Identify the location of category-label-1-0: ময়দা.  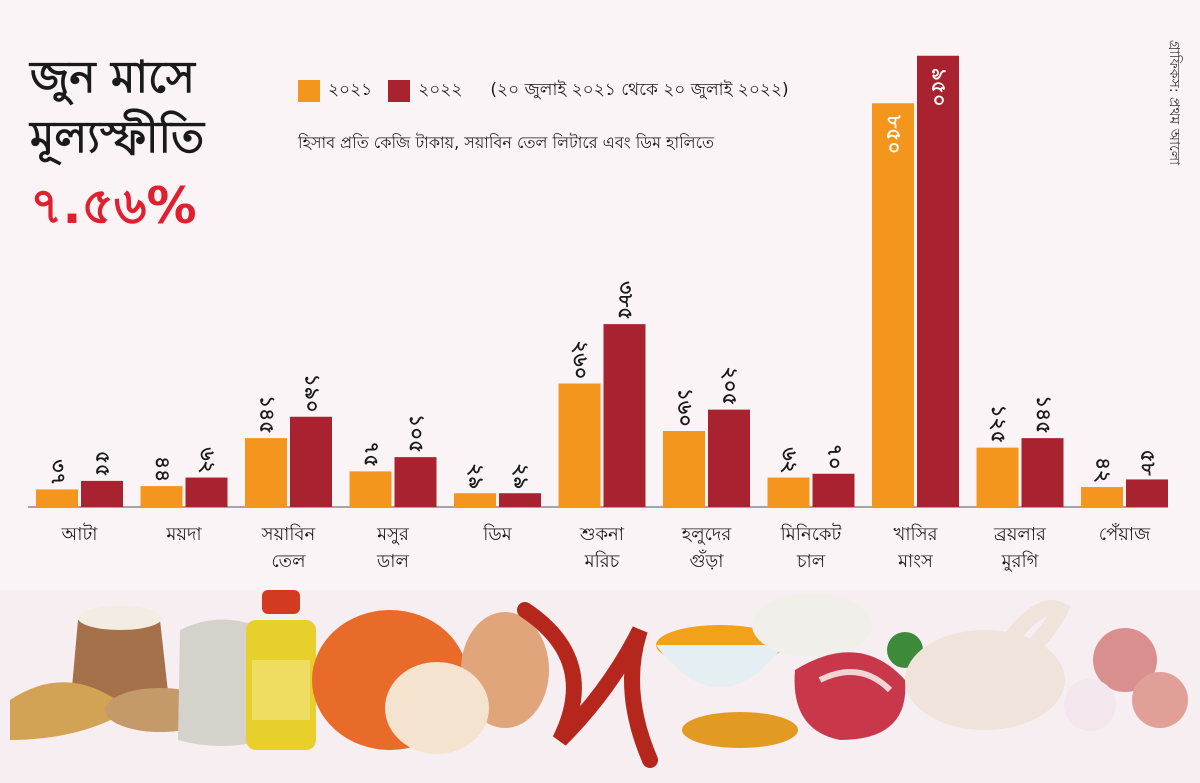
(183, 534).